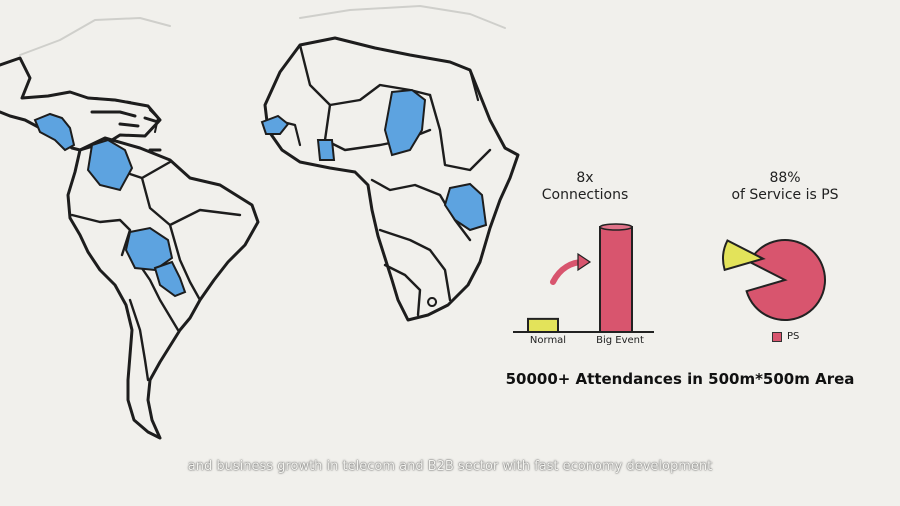 The width and height of the screenshot is (900, 506). I want to click on bar-big-event, so click(616, 279).